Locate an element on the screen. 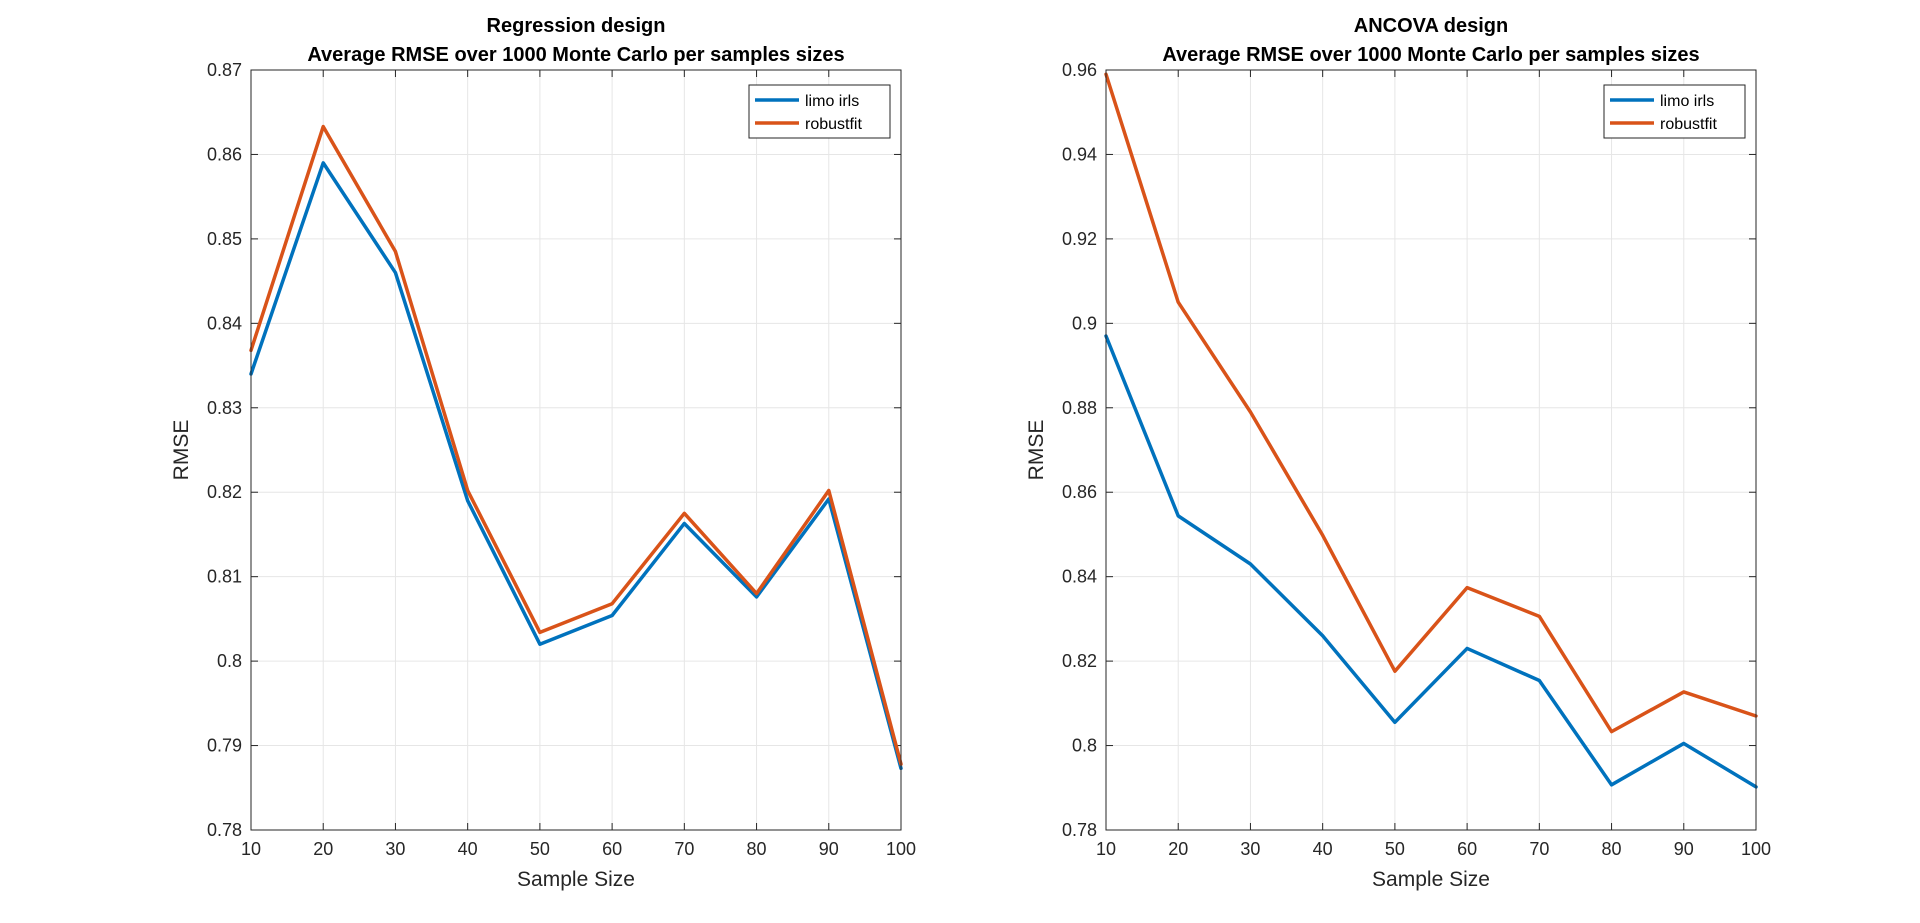 The width and height of the screenshot is (1920, 923). y-tick-label: 0.87 is located at coordinates (224, 70).